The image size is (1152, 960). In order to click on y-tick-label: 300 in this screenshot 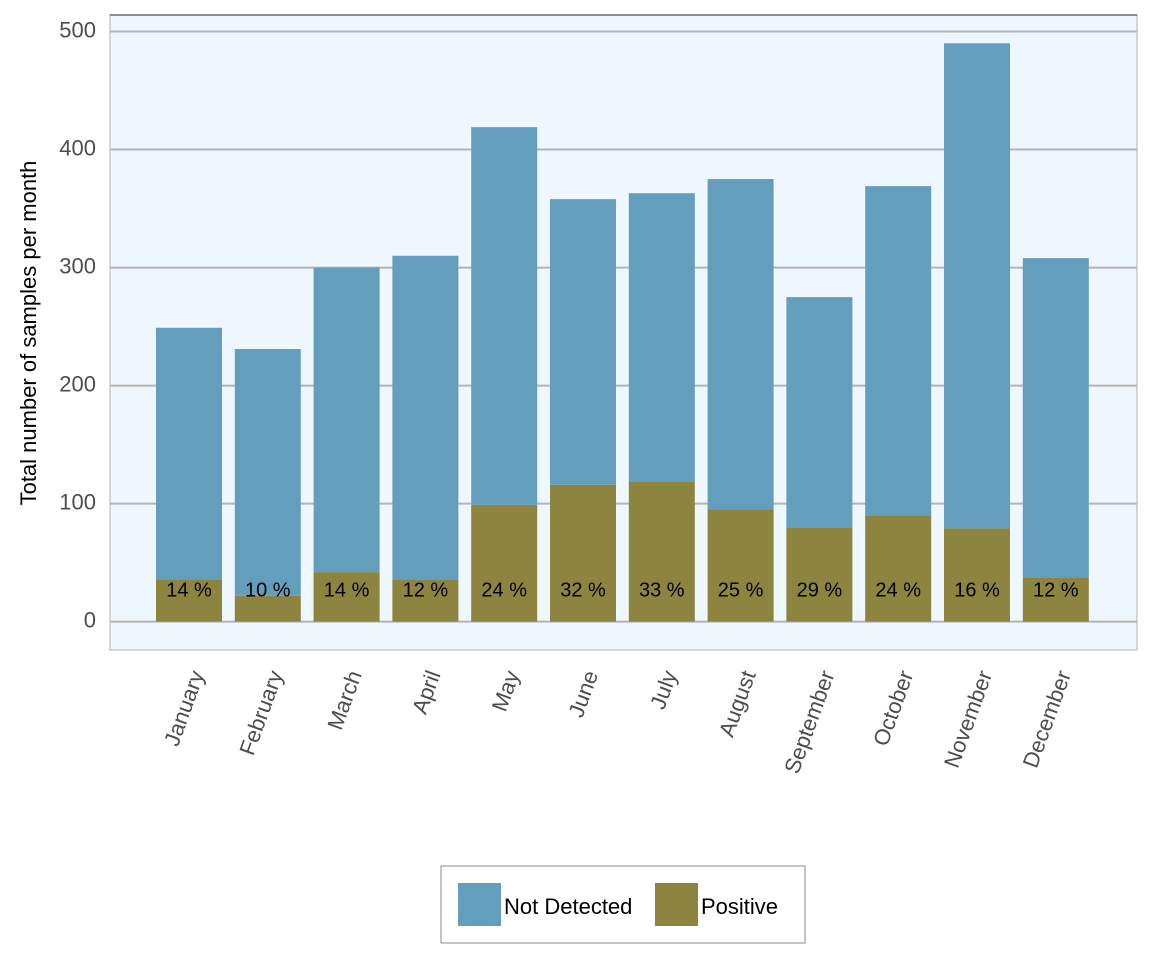, I will do `click(77, 265)`.